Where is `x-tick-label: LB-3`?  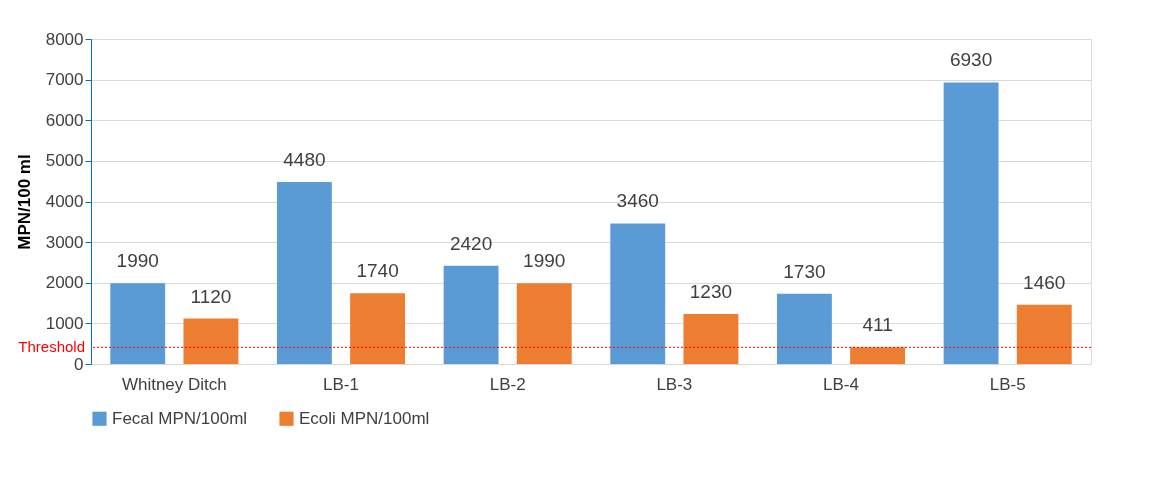 x-tick-label: LB-3 is located at coordinates (674, 384).